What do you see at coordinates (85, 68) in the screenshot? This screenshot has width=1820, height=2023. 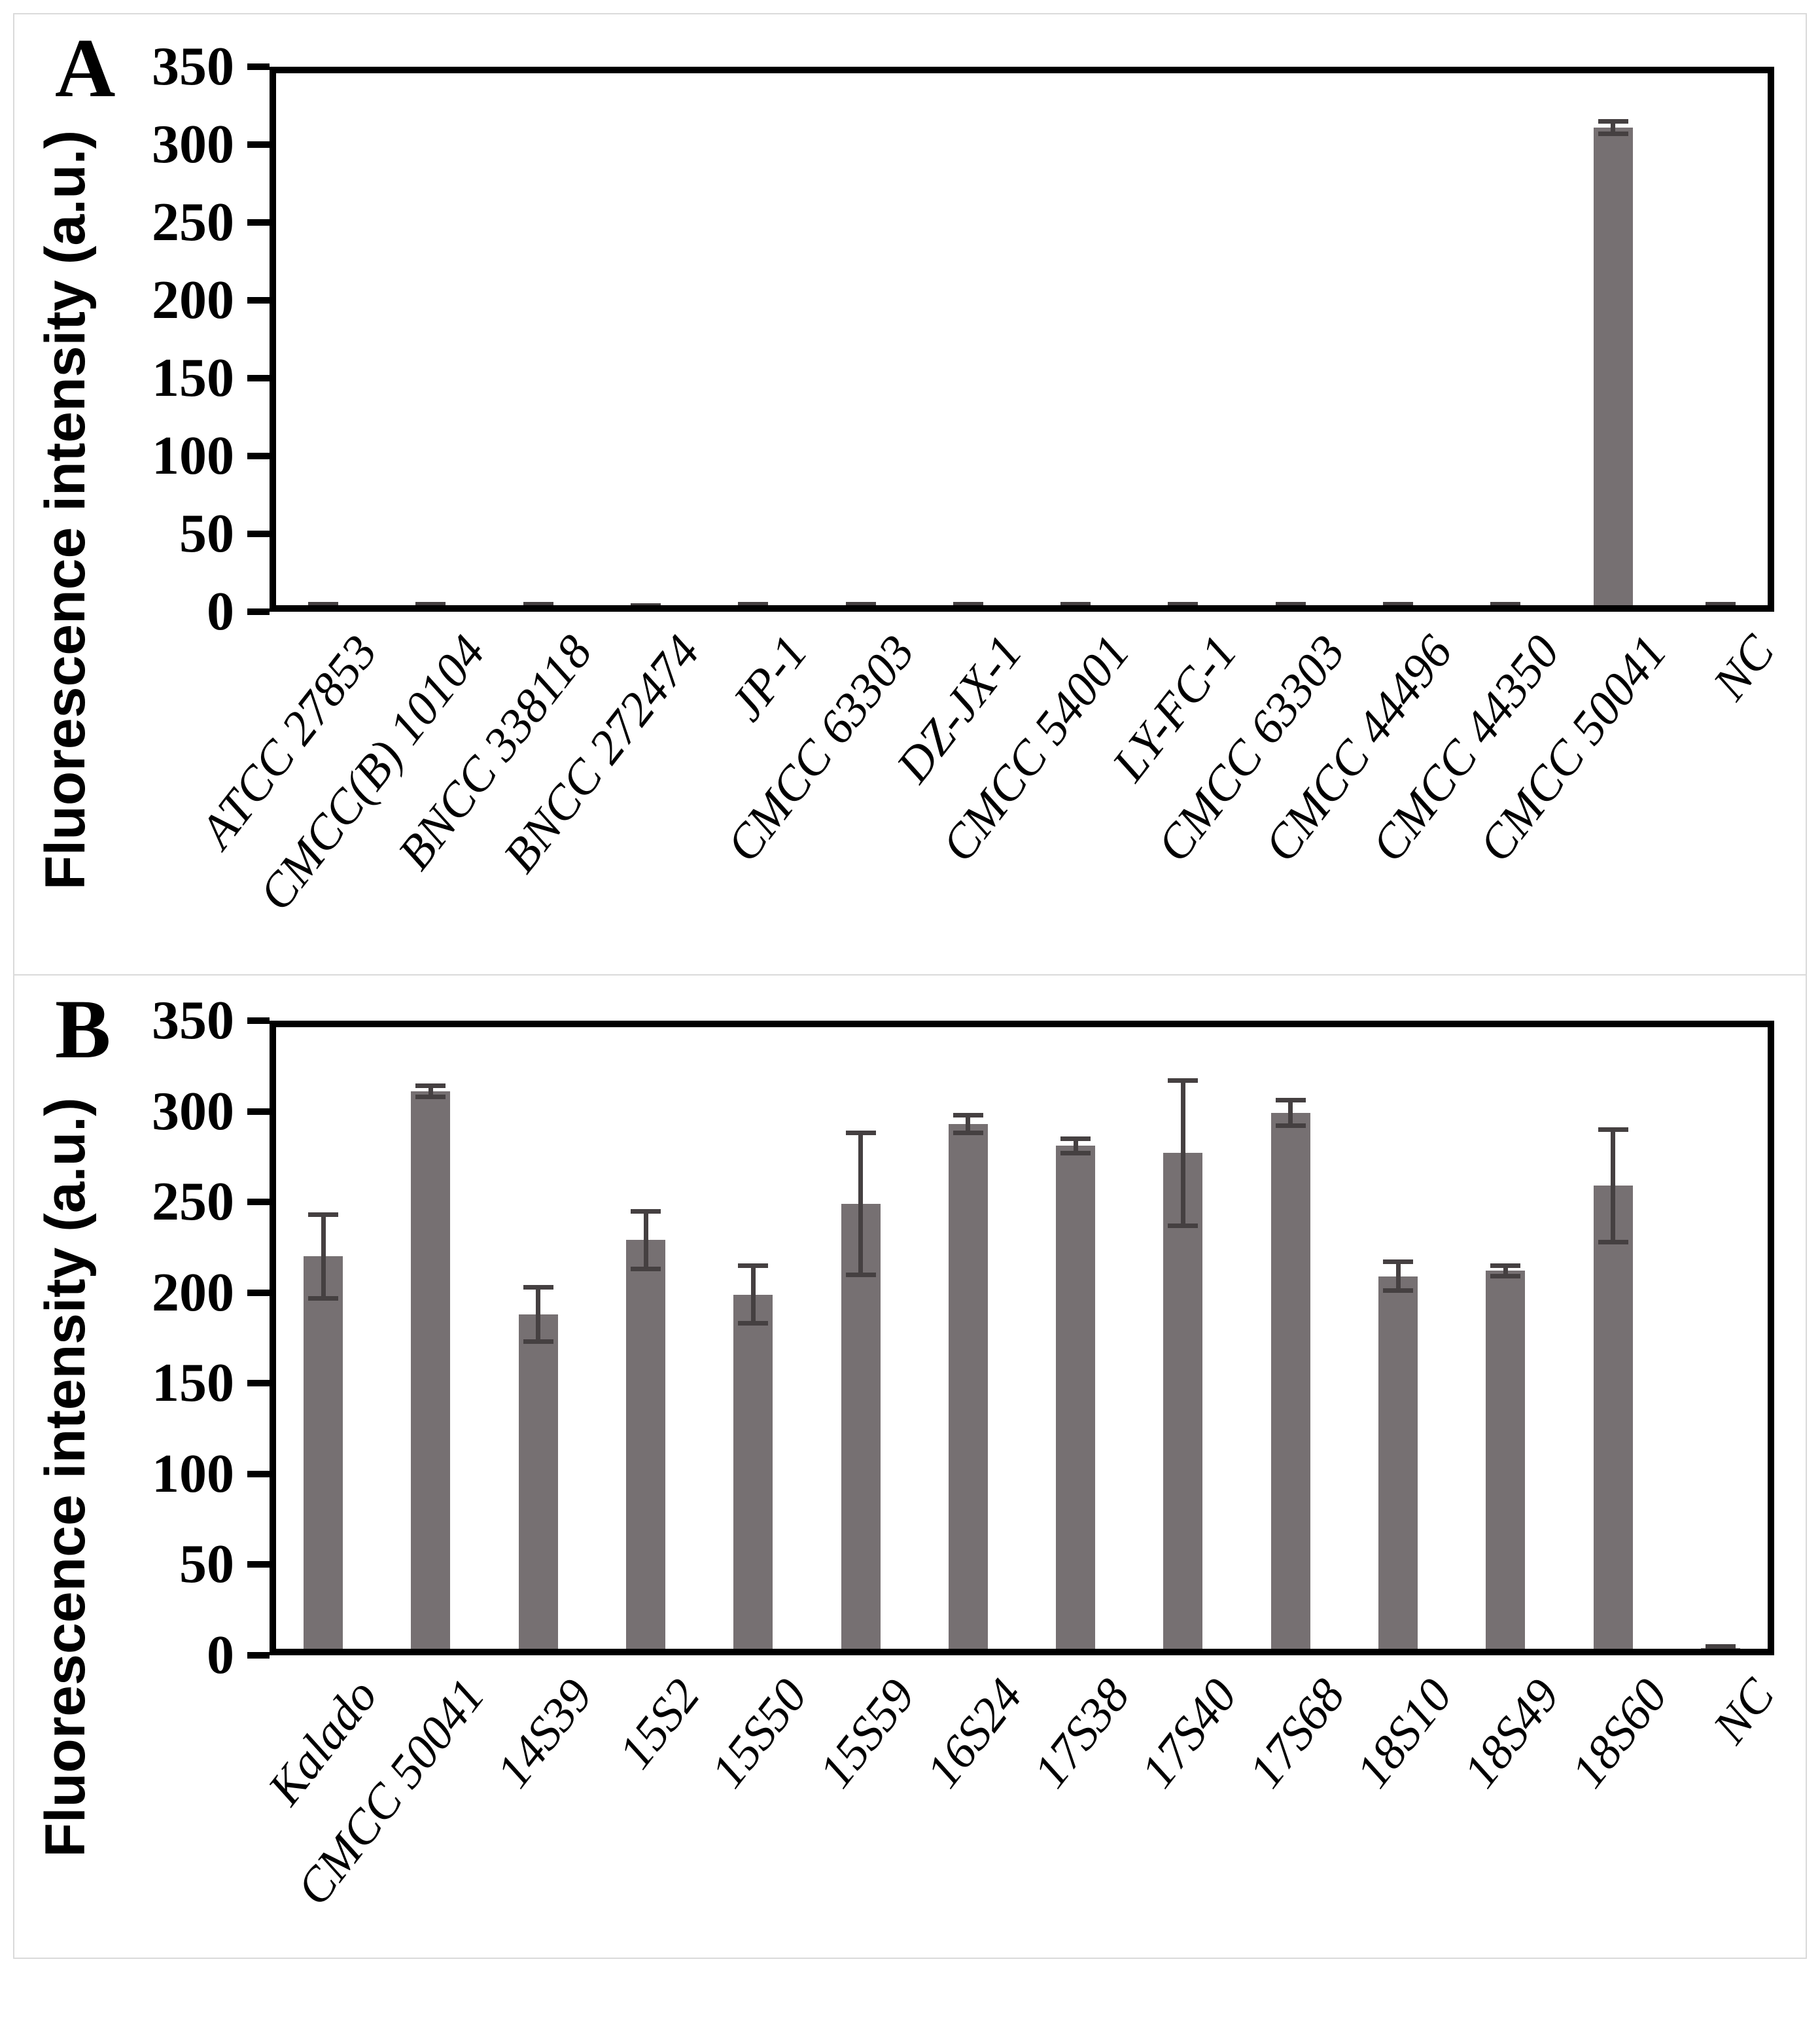 I see `panel-a-letter: A` at bounding box center [85, 68].